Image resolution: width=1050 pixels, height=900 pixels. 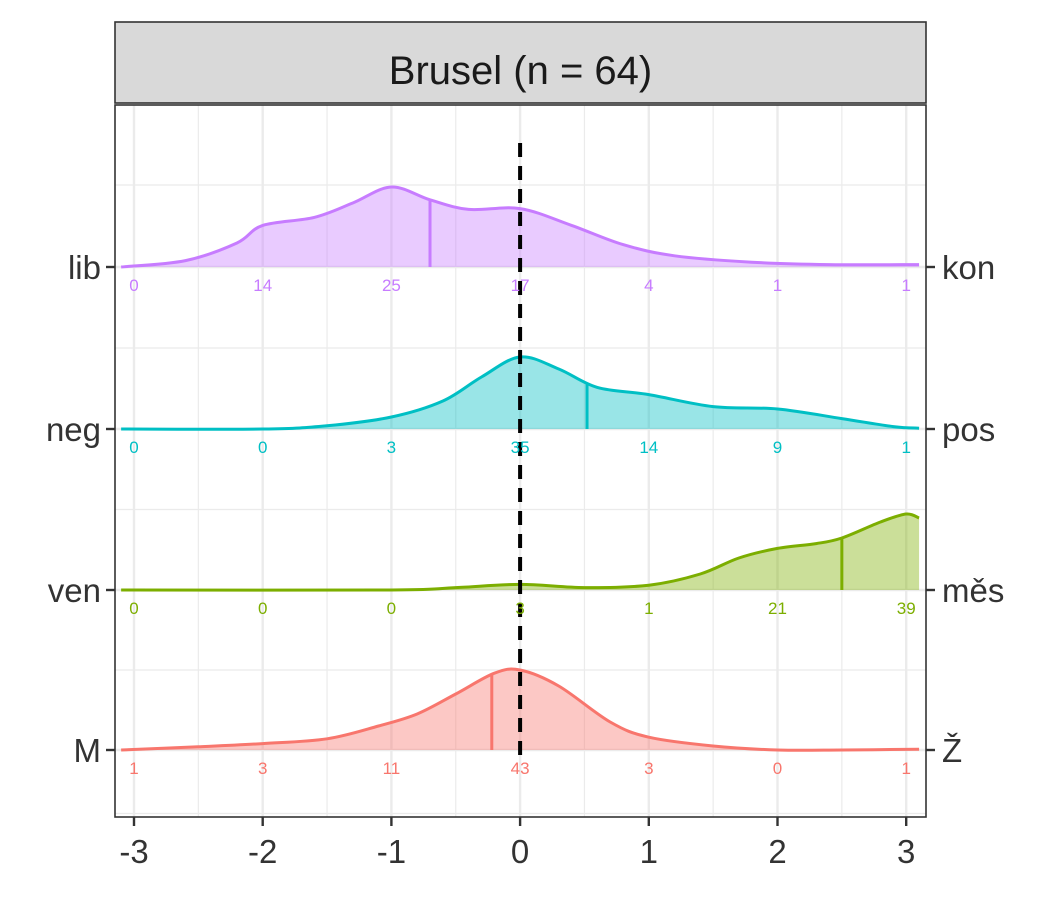 What do you see at coordinates (906, 851) in the screenshot?
I see `x-tick-label: 3` at bounding box center [906, 851].